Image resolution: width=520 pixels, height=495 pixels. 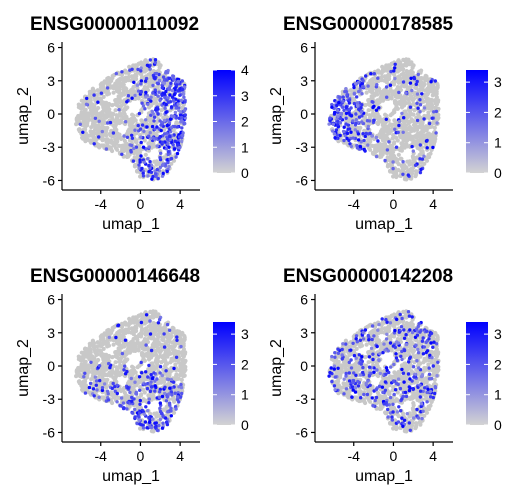 What do you see at coordinates (245, 173) in the screenshot?
I see `colorbar-tick-label: 0` at bounding box center [245, 173].